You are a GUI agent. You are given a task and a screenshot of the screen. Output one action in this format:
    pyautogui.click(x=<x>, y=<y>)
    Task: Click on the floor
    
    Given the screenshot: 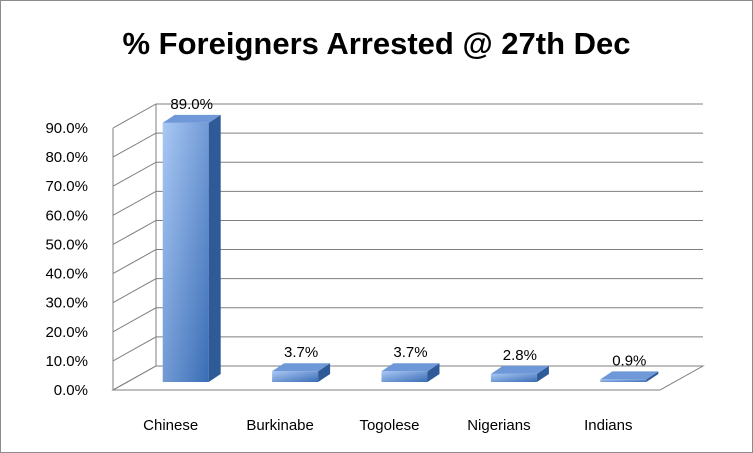 What is the action you would take?
    pyautogui.click(x=408, y=378)
    